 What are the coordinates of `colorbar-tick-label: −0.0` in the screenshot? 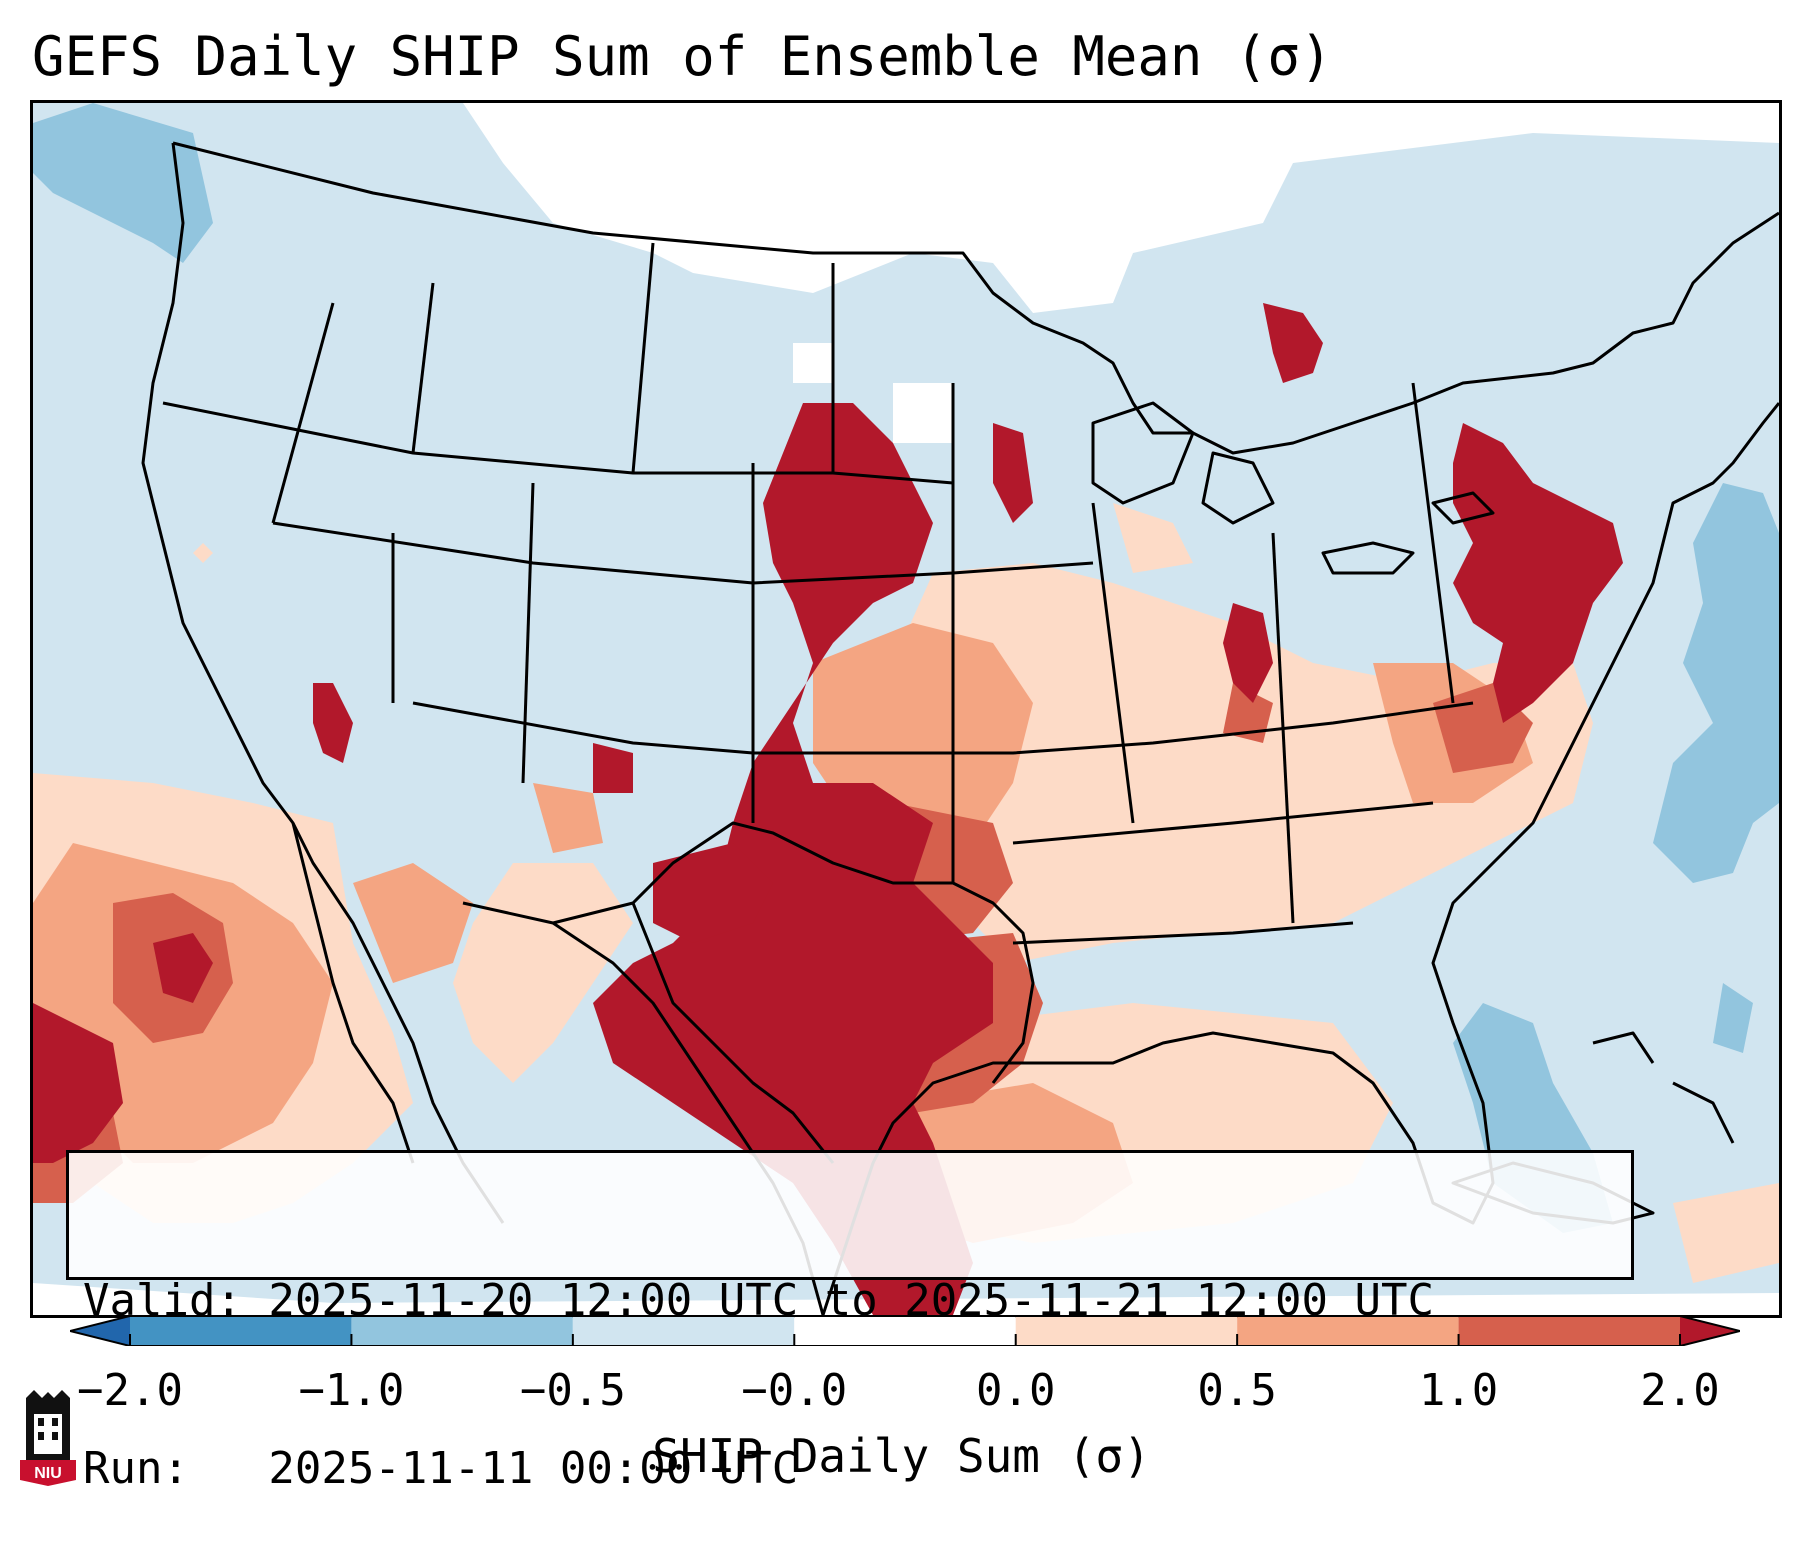 It's located at (794, 1390).